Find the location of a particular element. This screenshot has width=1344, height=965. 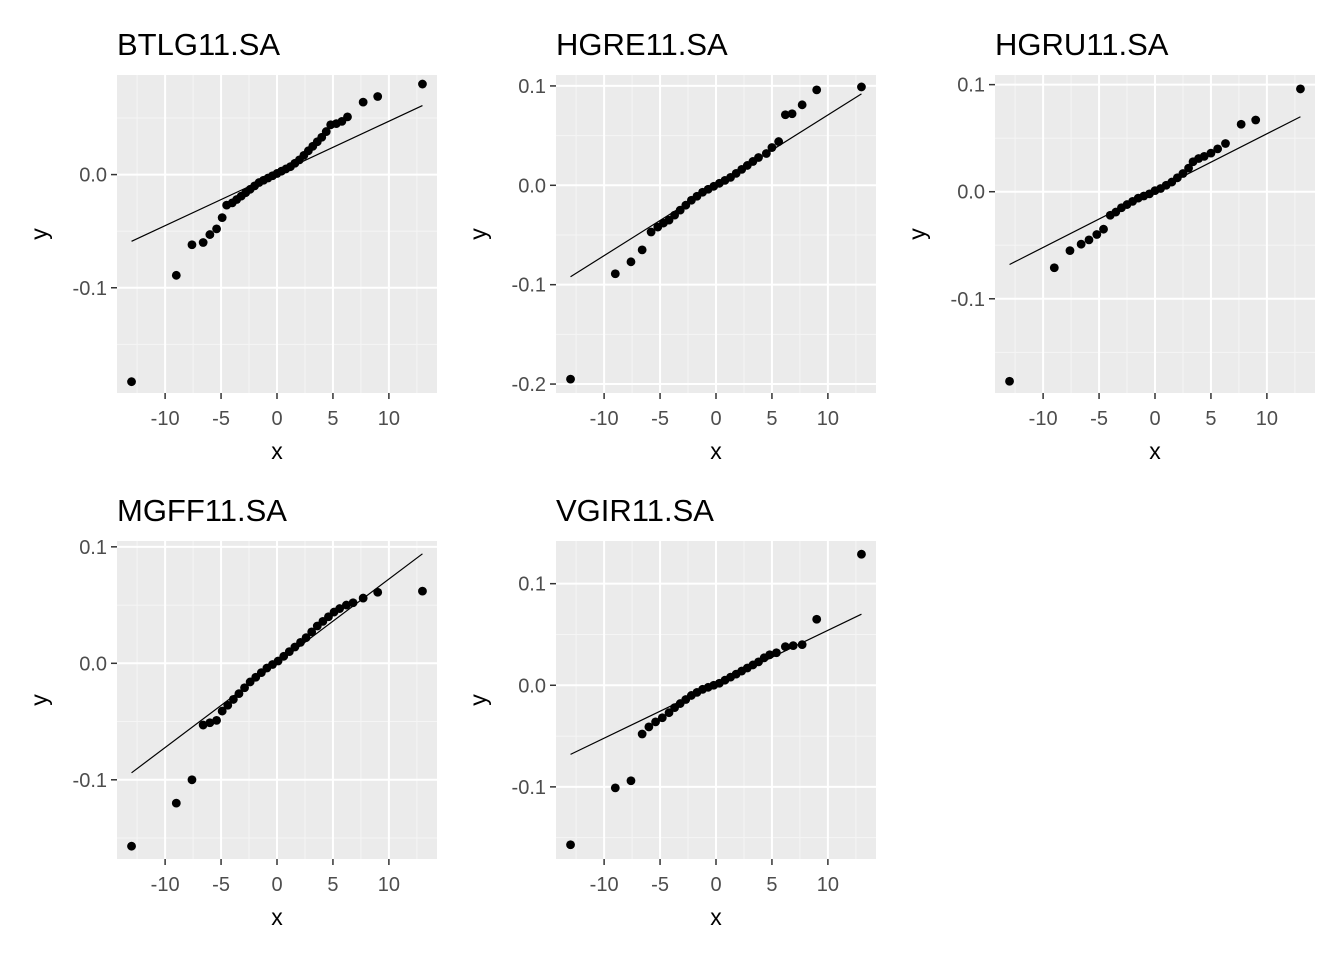

facet-title: BTLG11.SA is located at coordinates (198, 44).